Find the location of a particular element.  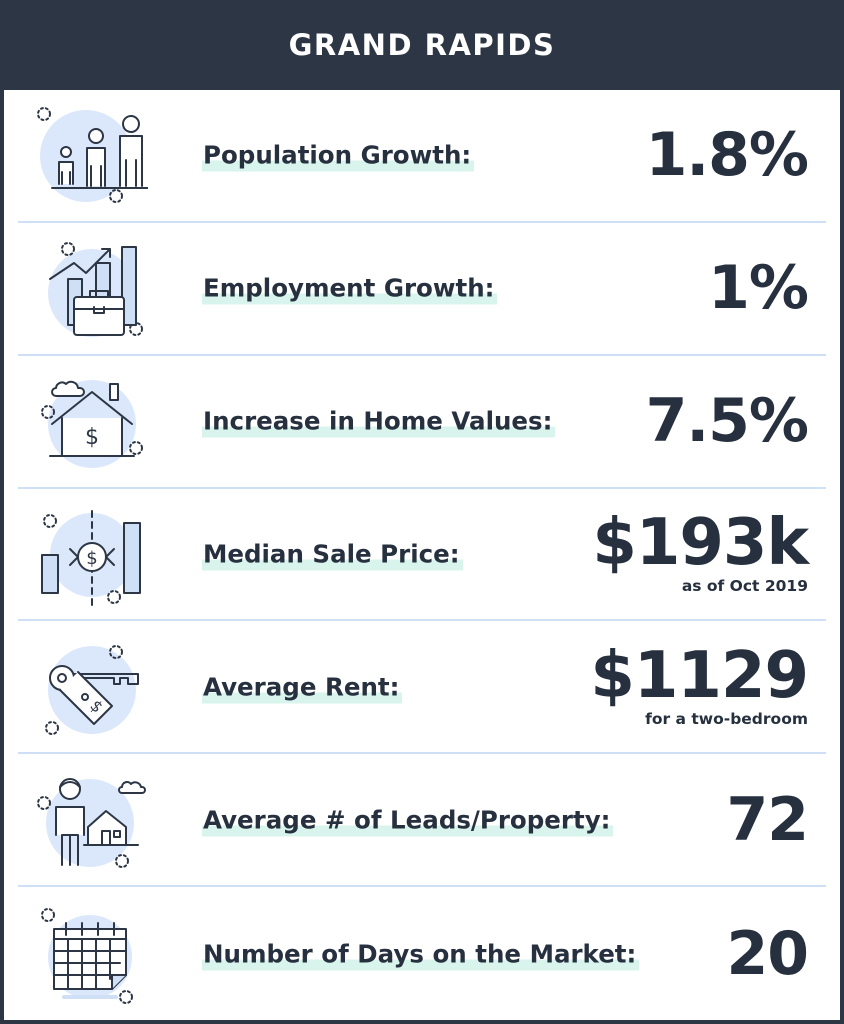

header: GRAND RAPIDS is located at coordinates (422, 45).